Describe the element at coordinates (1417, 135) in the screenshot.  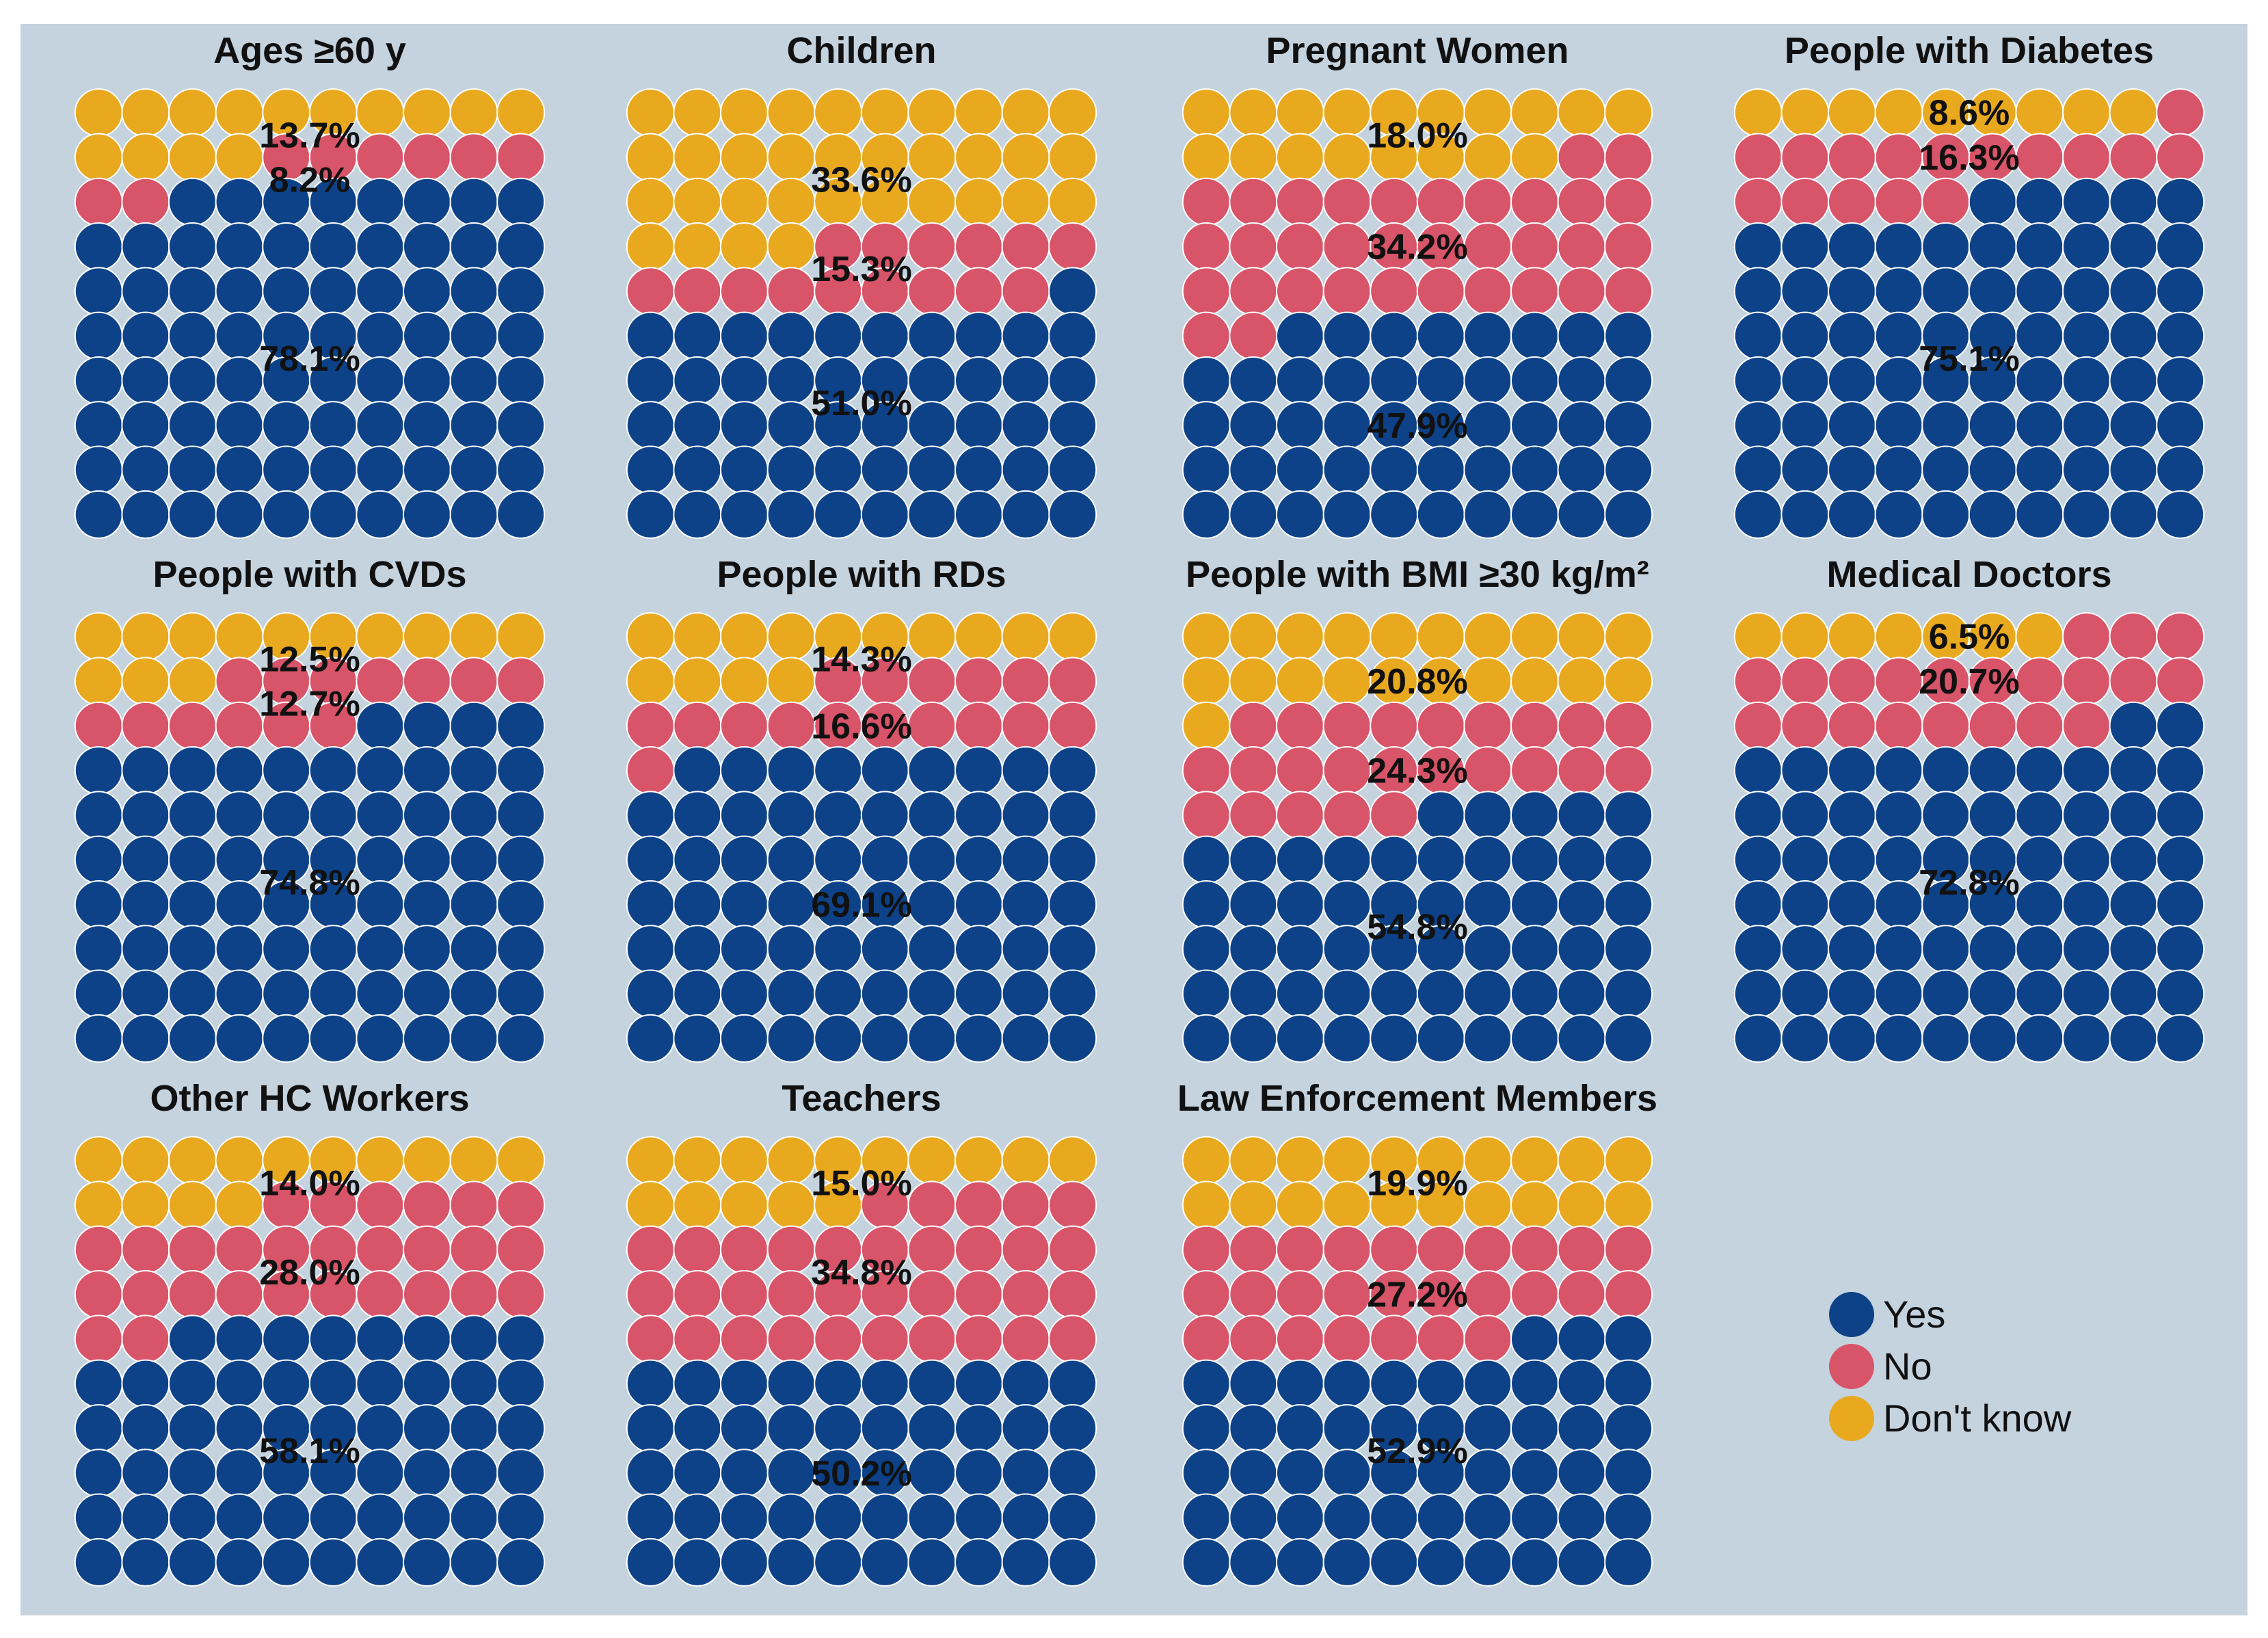
I see `percent-label-dont-know: 18.0%` at that location.